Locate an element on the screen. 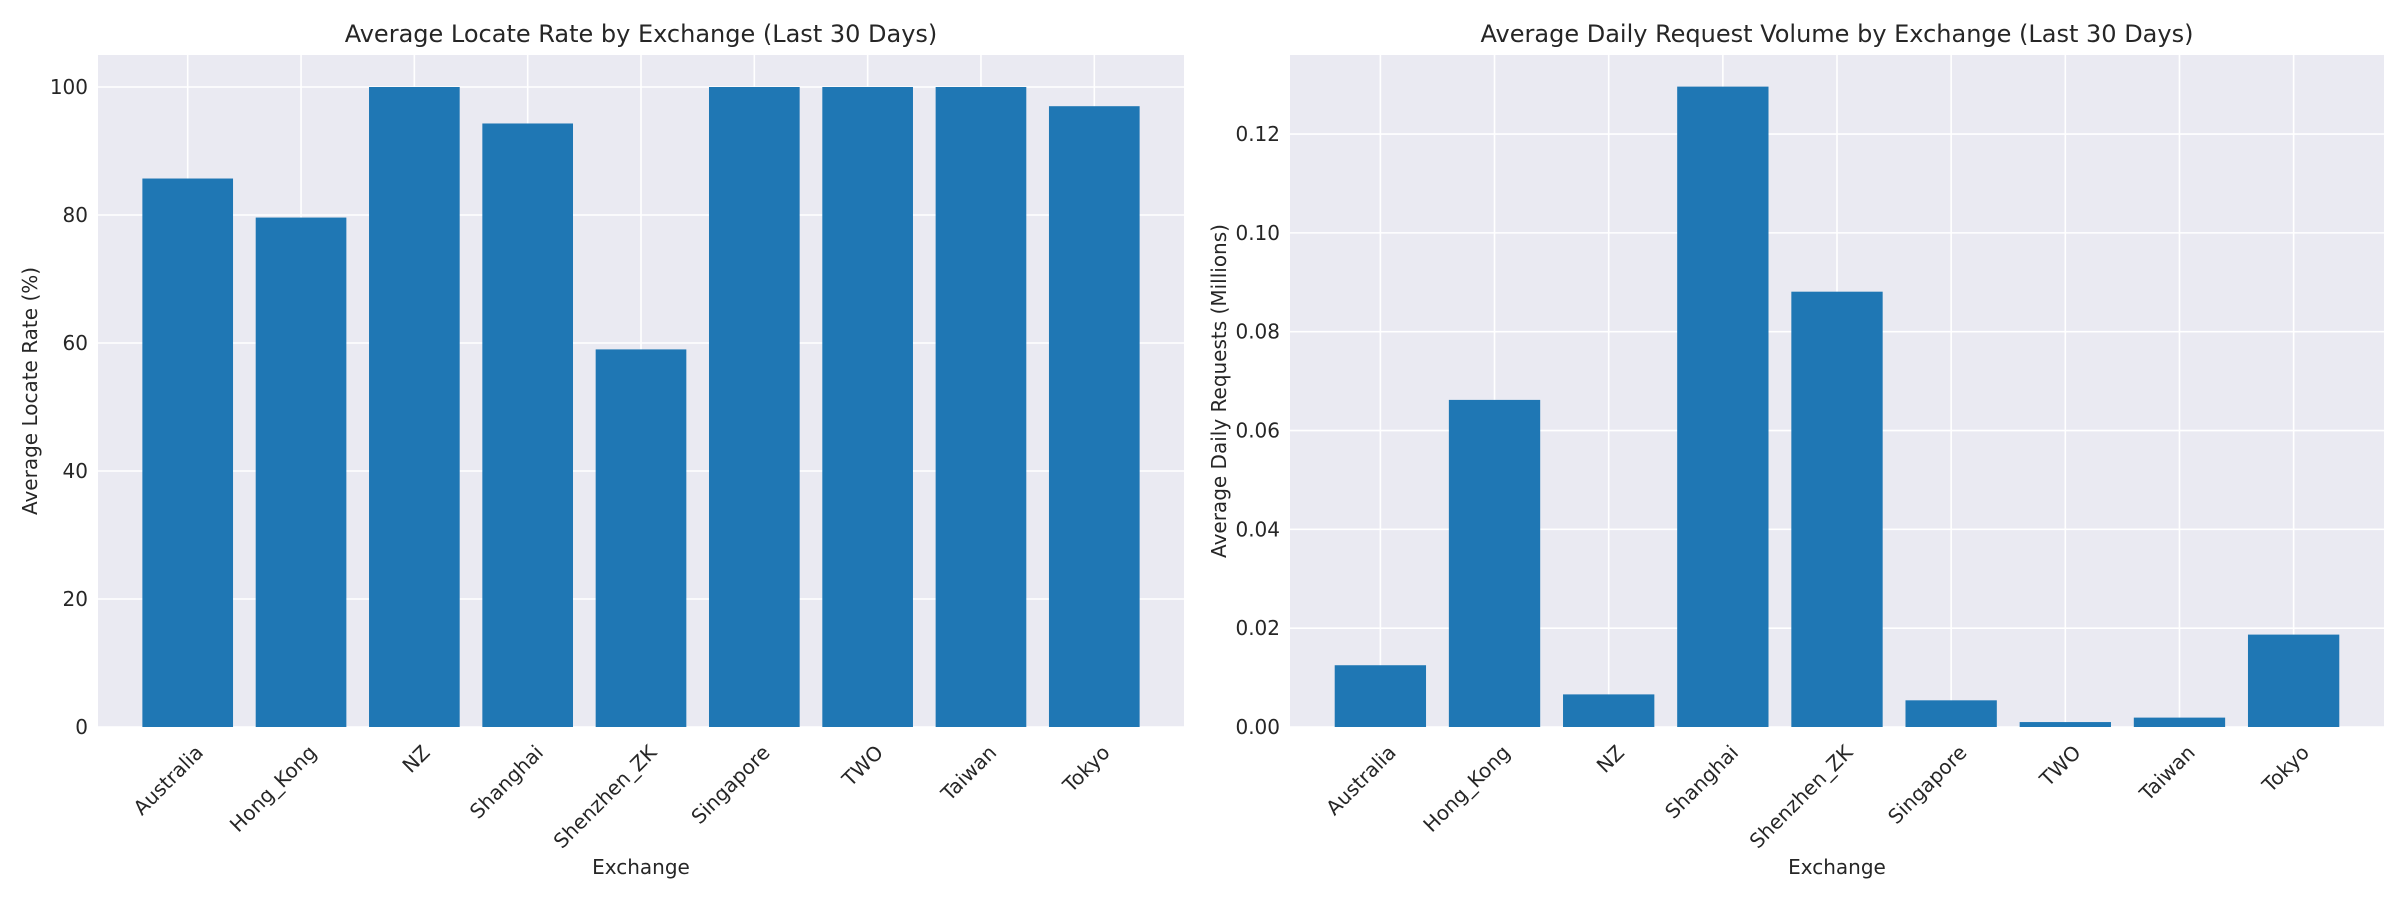  y-tick-label: 80 is located at coordinates (75, 215).